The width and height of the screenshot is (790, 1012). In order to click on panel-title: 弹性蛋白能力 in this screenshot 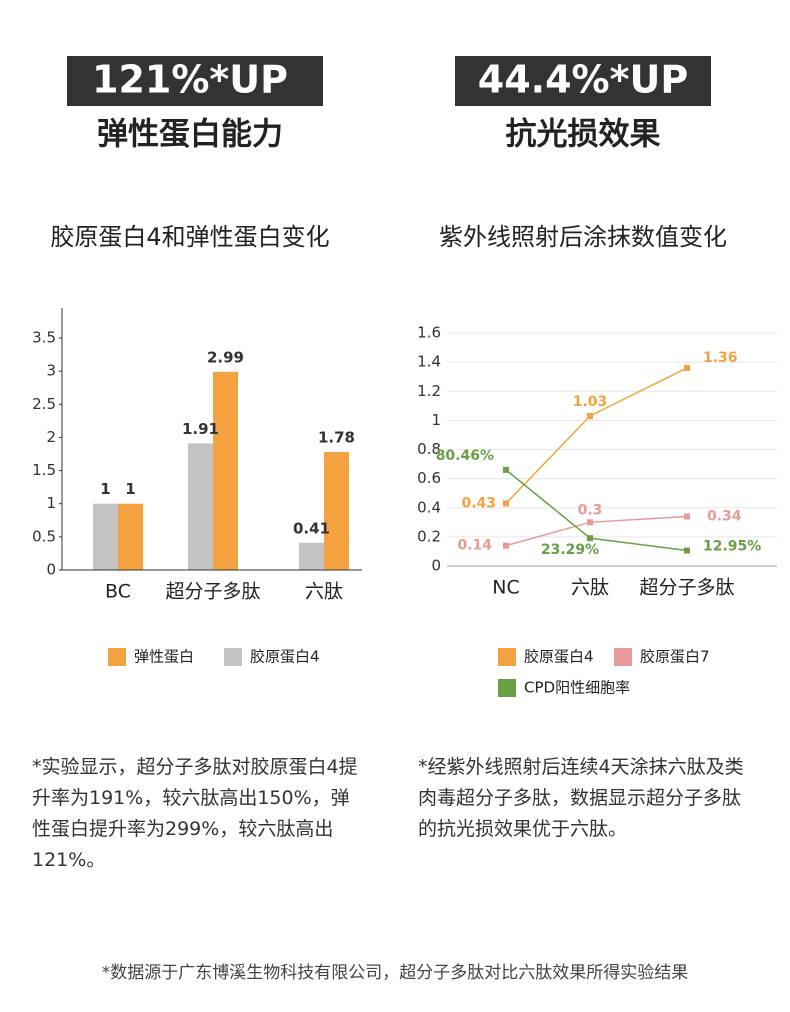, I will do `click(190, 135)`.